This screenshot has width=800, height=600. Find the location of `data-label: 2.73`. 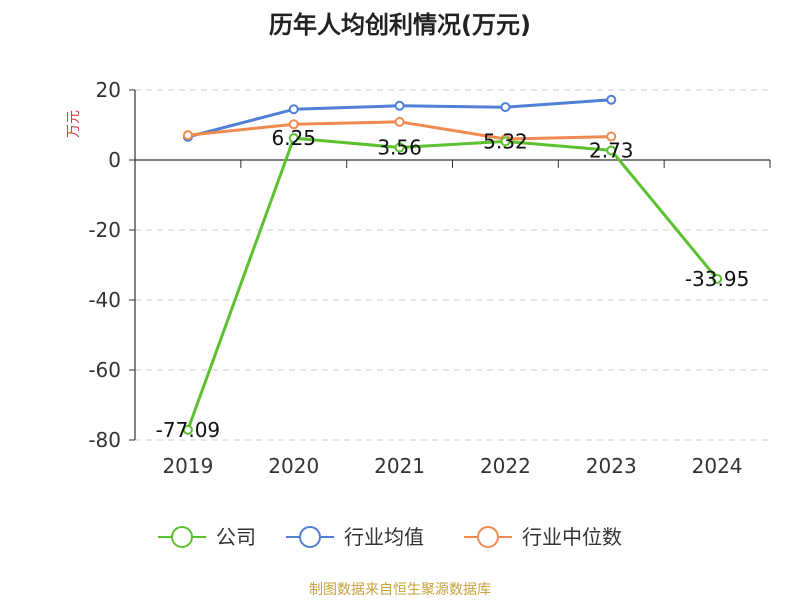

data-label: 2.73 is located at coordinates (611, 150).